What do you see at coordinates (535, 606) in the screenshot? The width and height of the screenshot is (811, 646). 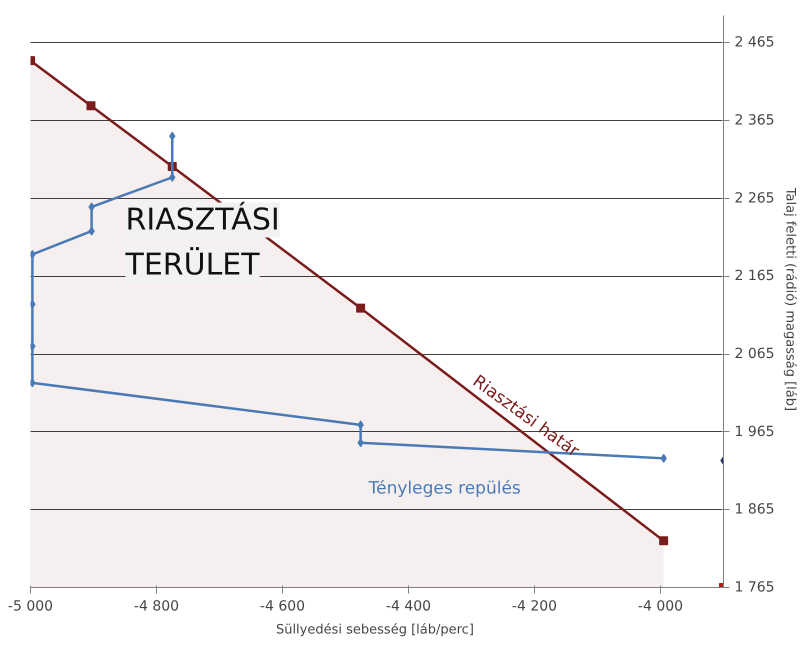 I see `x-tick-label: -4 200` at bounding box center [535, 606].